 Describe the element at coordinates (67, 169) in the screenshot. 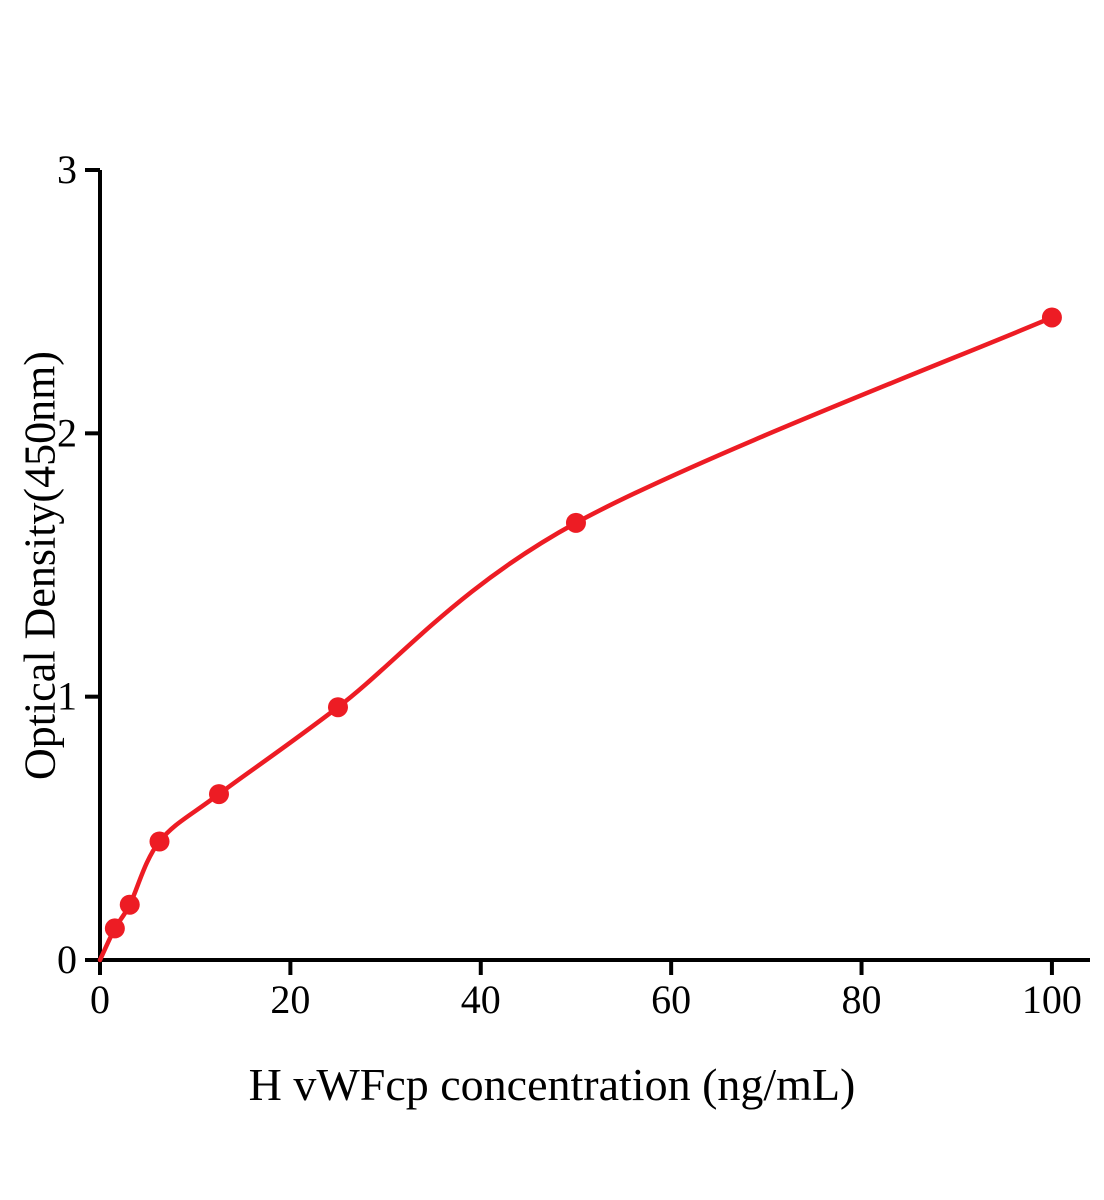

I see `y-tick-label: 3` at that location.